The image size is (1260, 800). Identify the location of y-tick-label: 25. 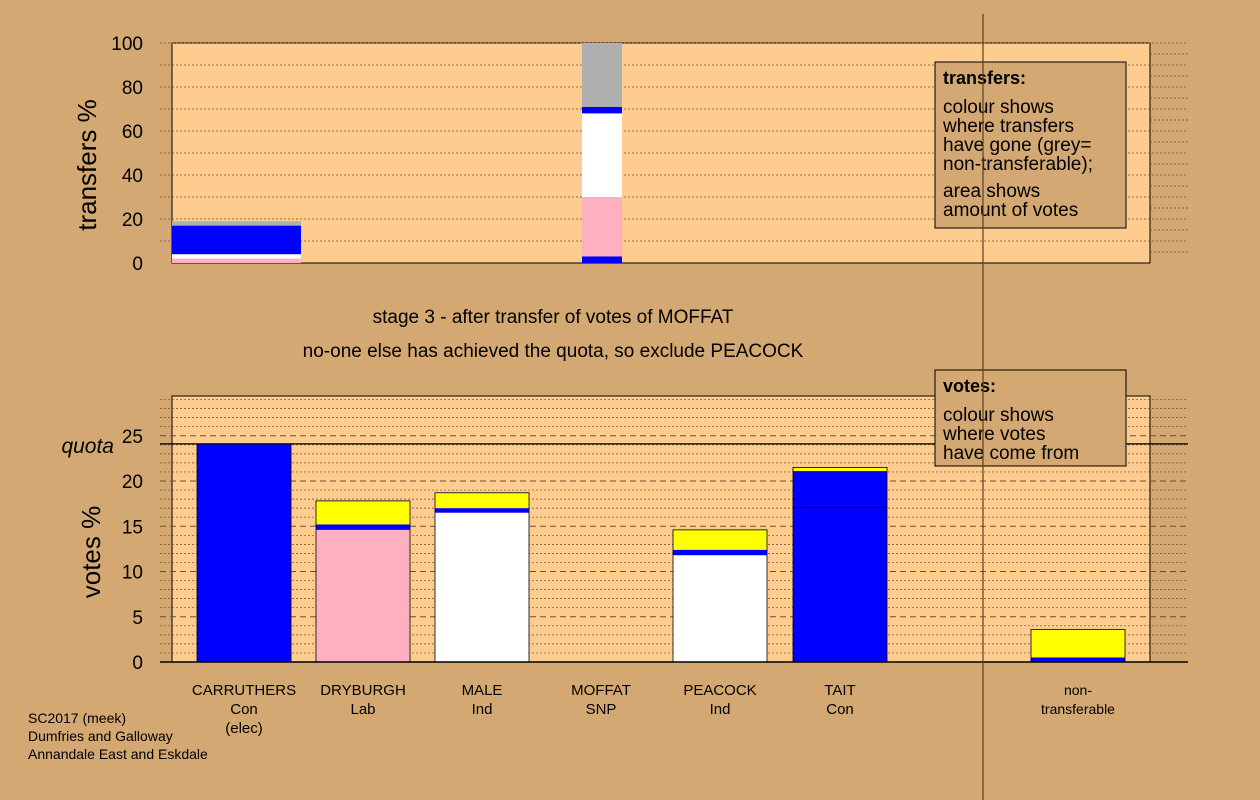
(132, 437).